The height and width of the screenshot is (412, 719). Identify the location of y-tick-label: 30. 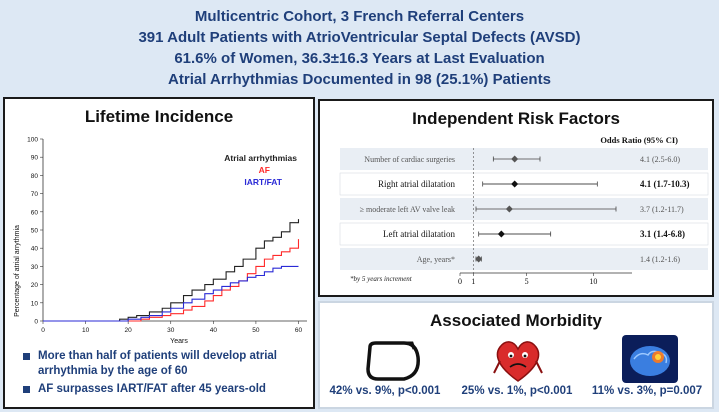
(35, 267).